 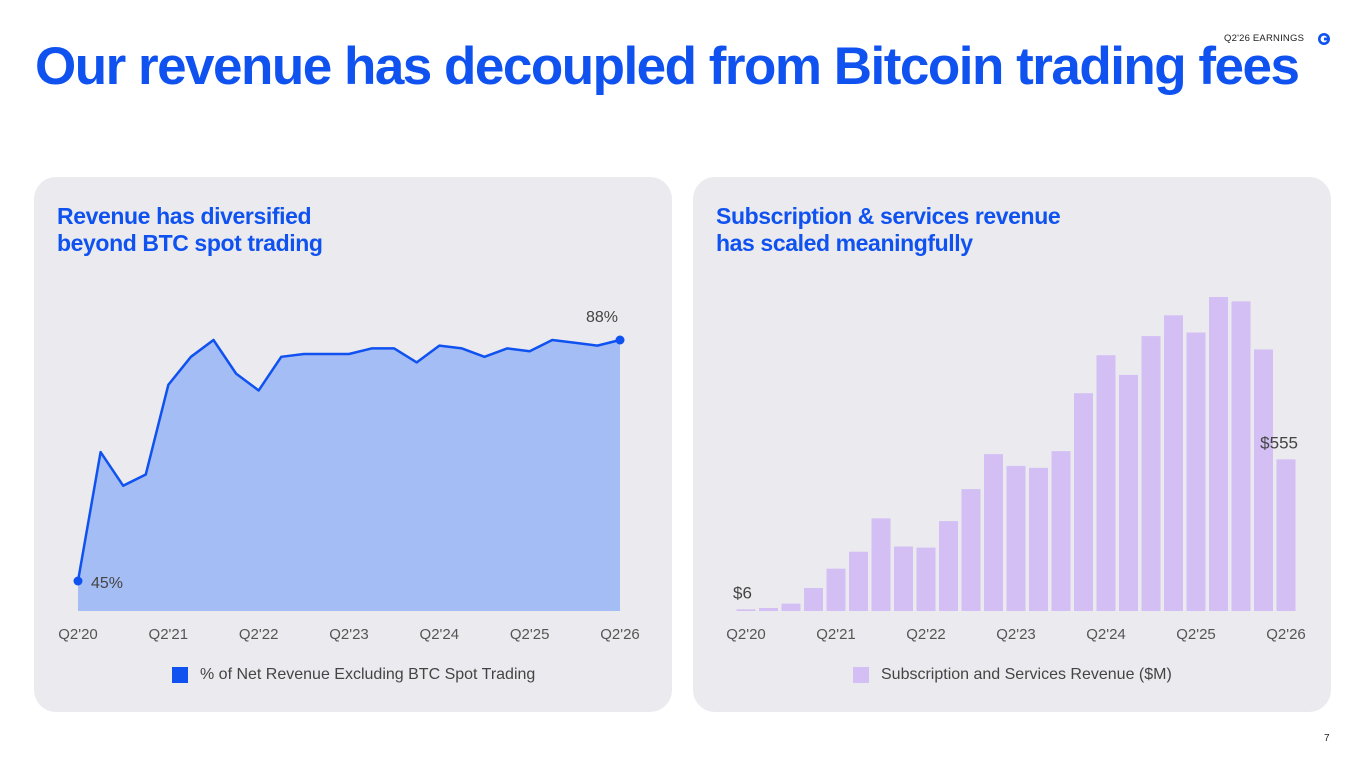 What do you see at coordinates (1264, 38) in the screenshot?
I see `report-label: Q2'26 EARNINGS` at bounding box center [1264, 38].